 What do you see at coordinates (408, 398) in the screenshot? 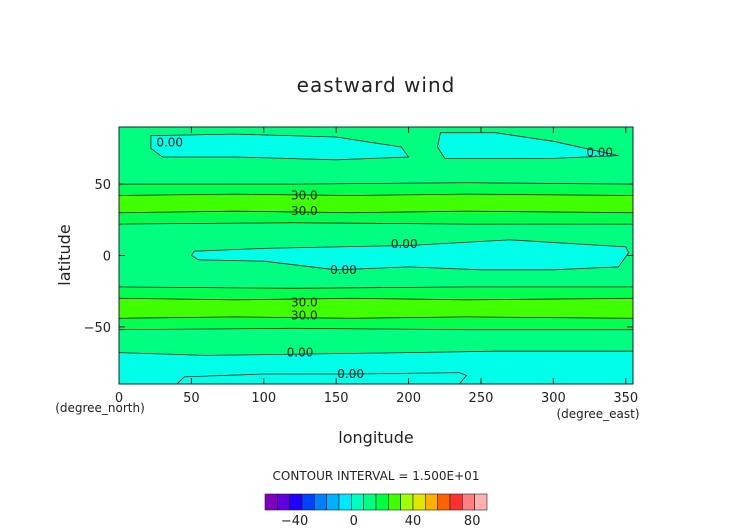
I see `x-tick-label: 200` at bounding box center [408, 398].